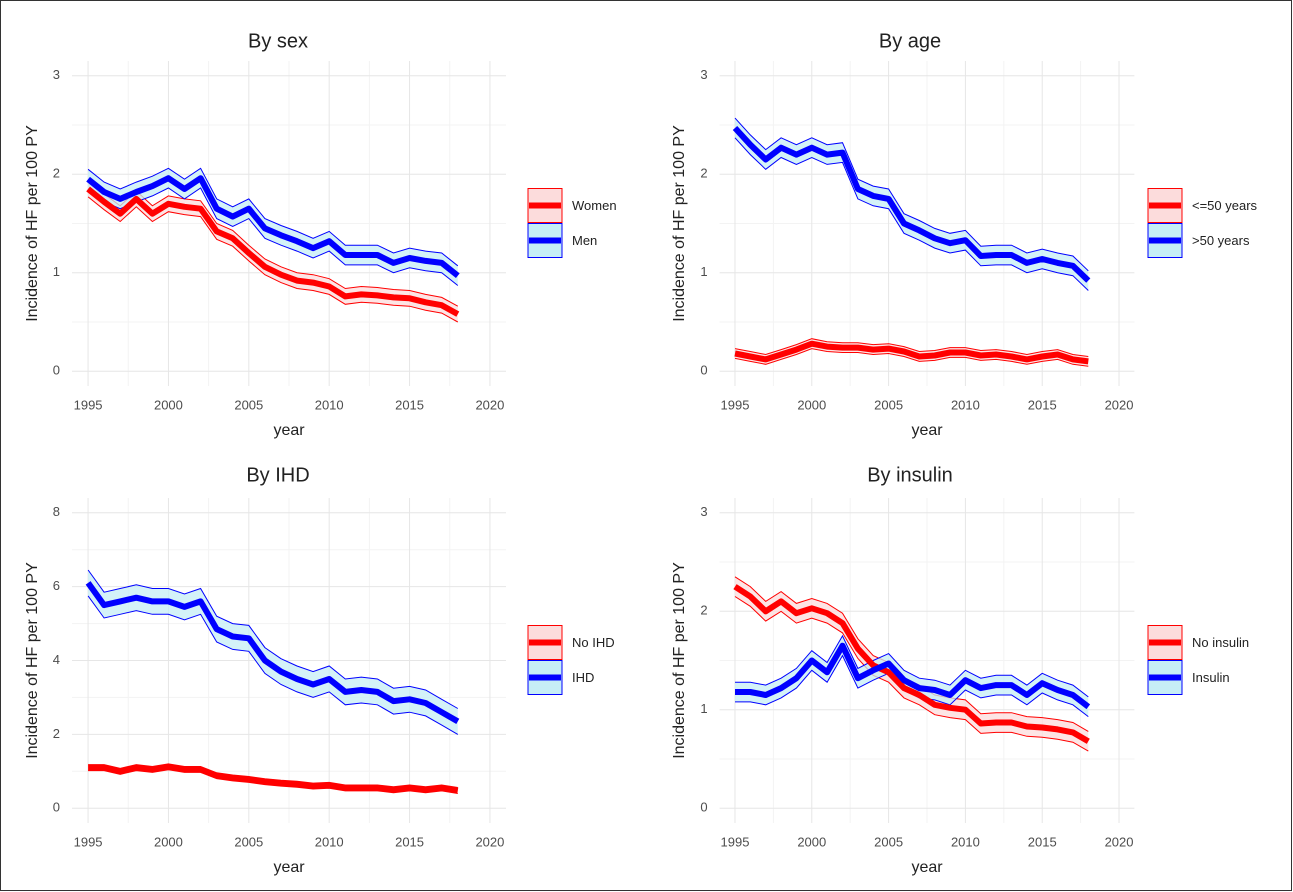 This screenshot has height=892, width=1293. I want to click on y-tick-label: 8, so click(56, 511).